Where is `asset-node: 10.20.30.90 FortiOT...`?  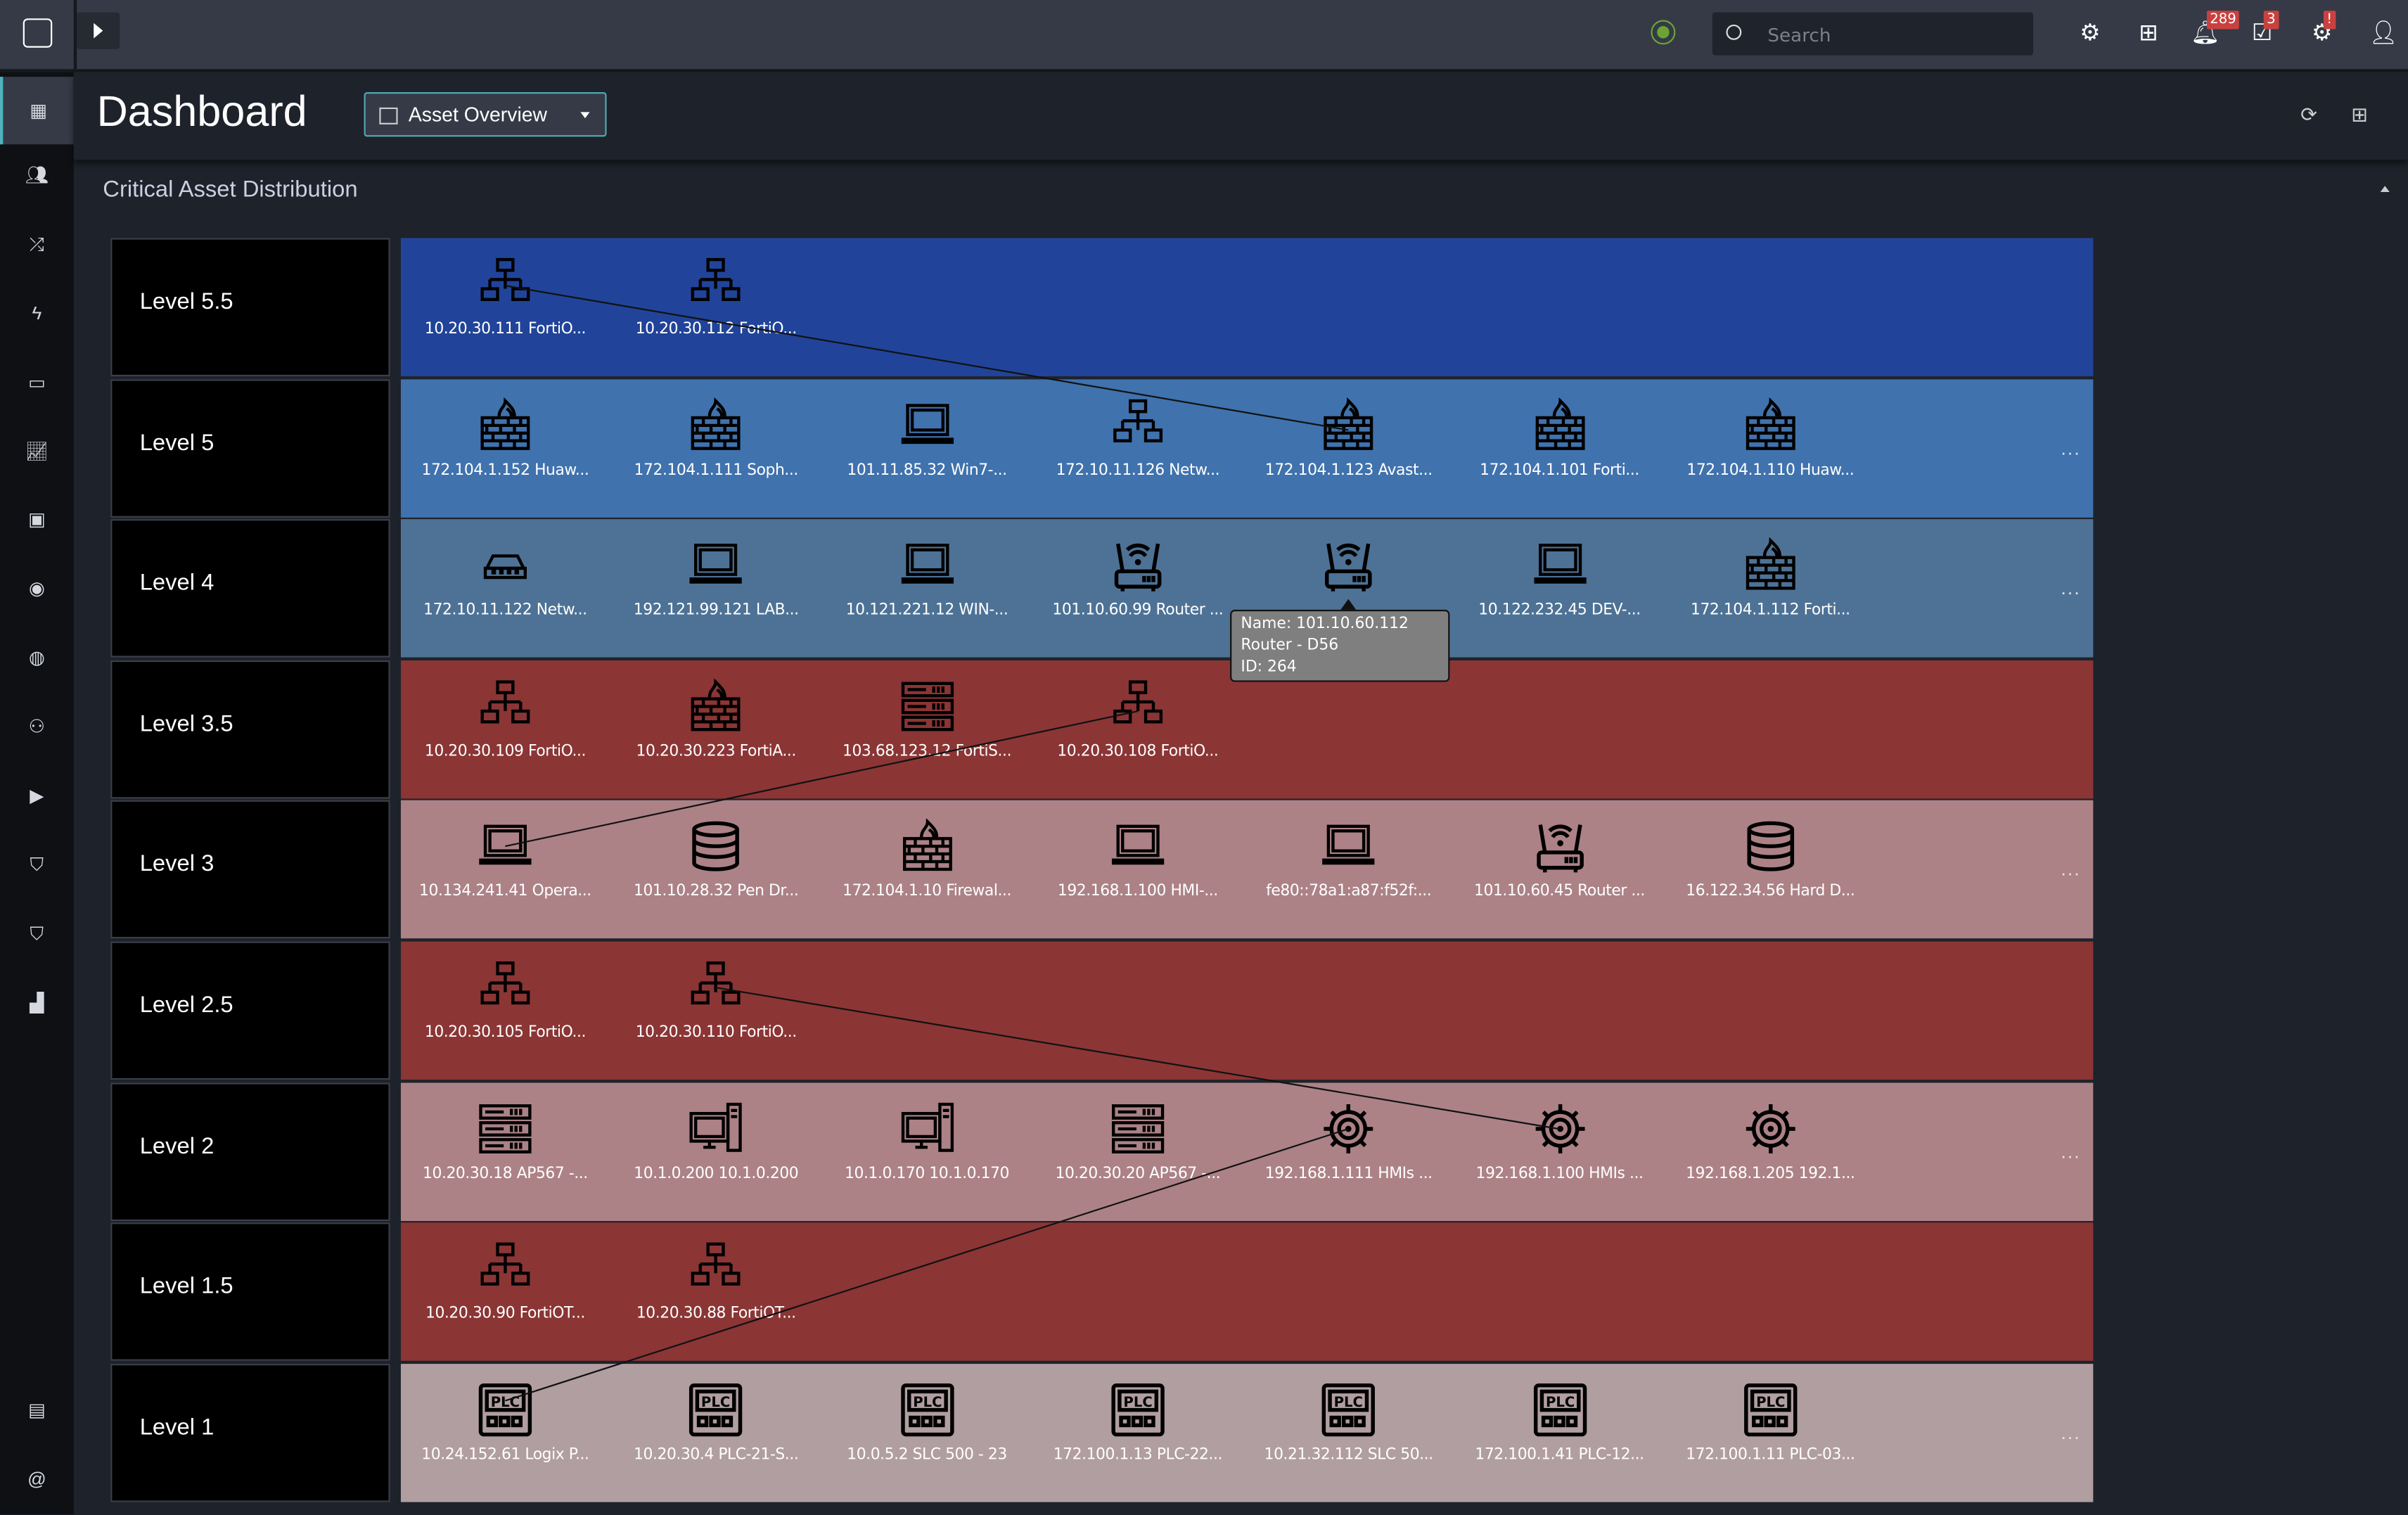
asset-node: 10.20.30.90 FortiOT... is located at coordinates (505, 1292).